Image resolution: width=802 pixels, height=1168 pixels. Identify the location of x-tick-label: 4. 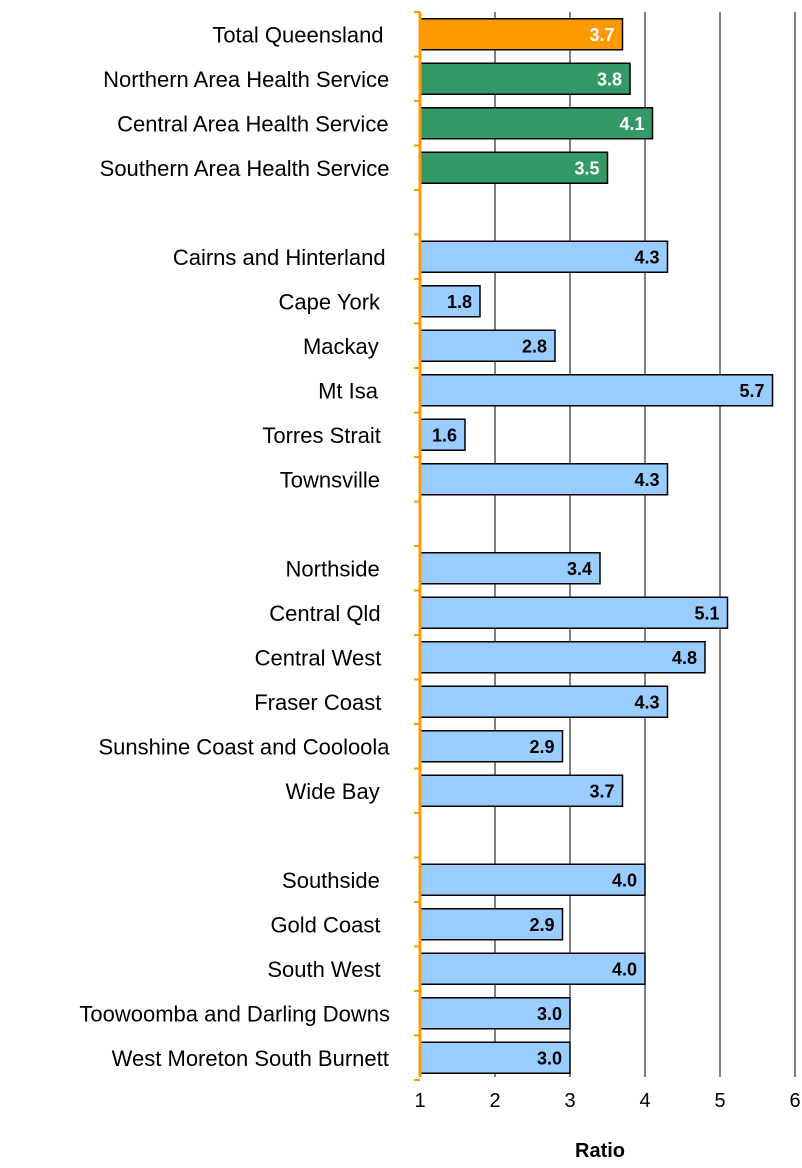
(644, 1101).